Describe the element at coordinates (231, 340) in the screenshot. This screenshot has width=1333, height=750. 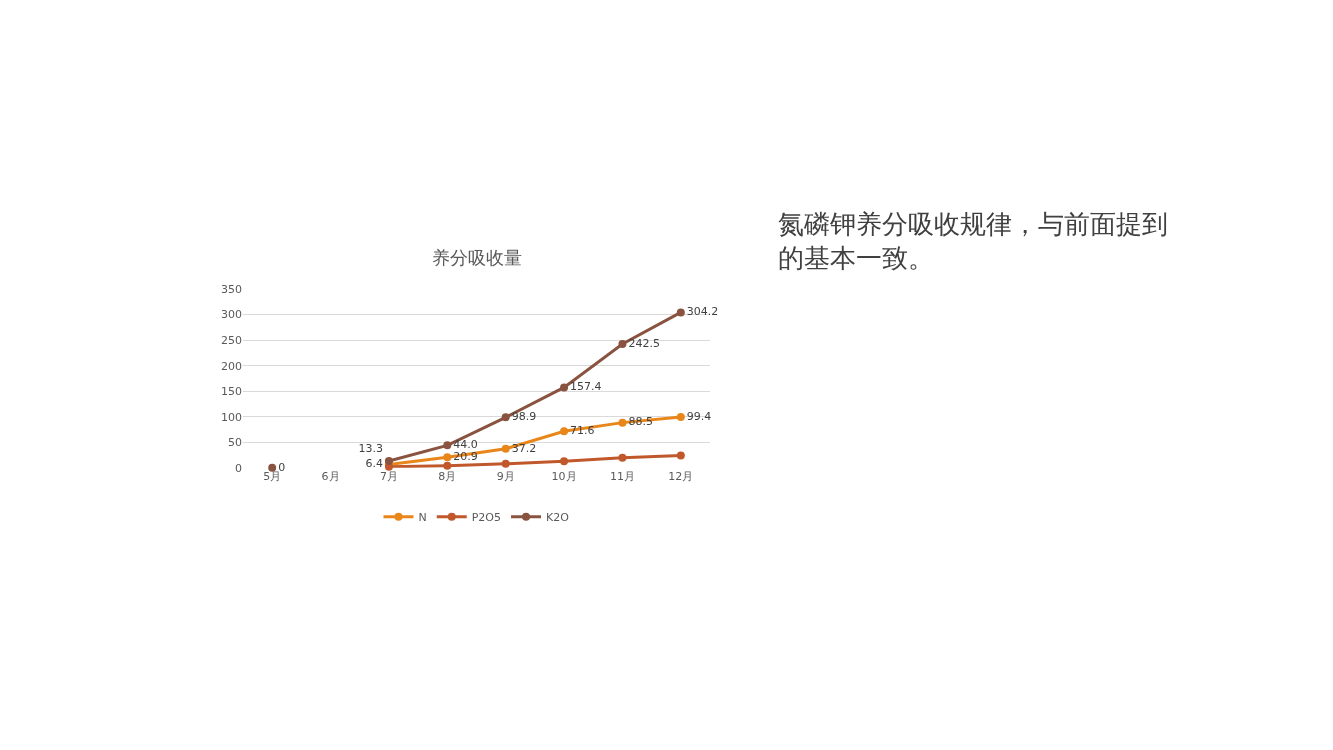
I see `y-tick-label: 250` at that location.